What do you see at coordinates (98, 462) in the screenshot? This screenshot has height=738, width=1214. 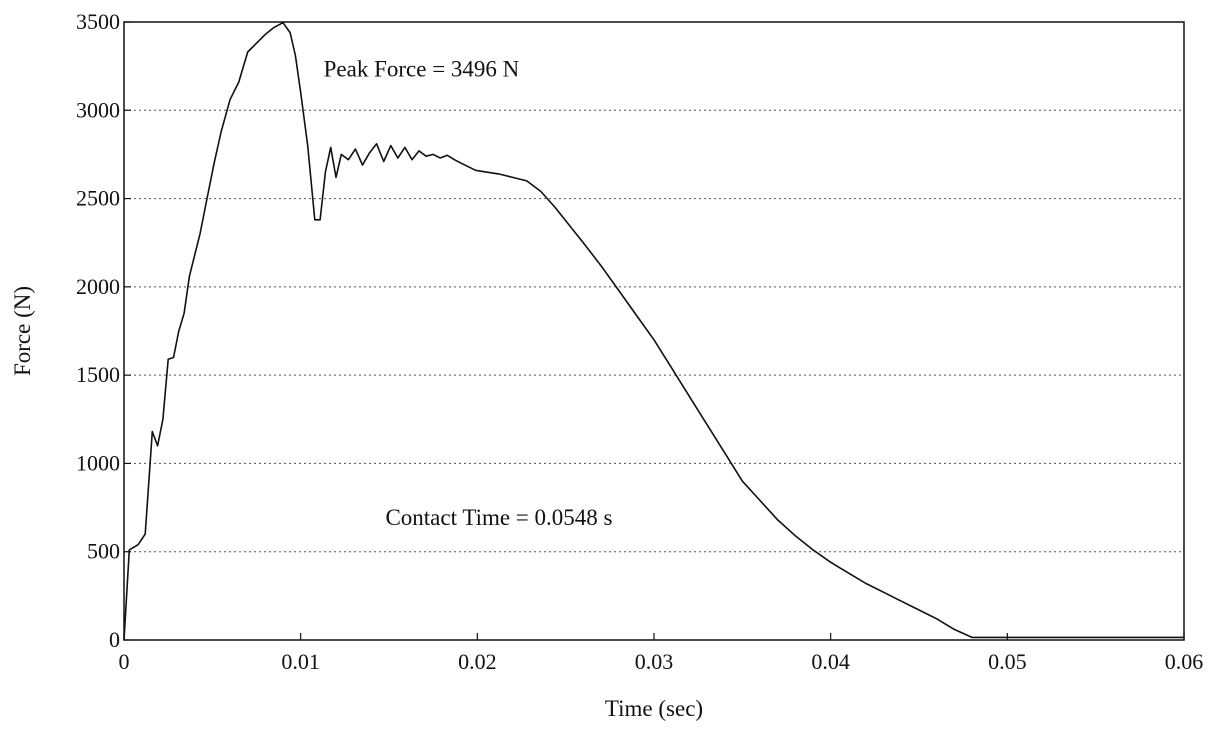 I see `y-tick-label: 1000` at bounding box center [98, 462].